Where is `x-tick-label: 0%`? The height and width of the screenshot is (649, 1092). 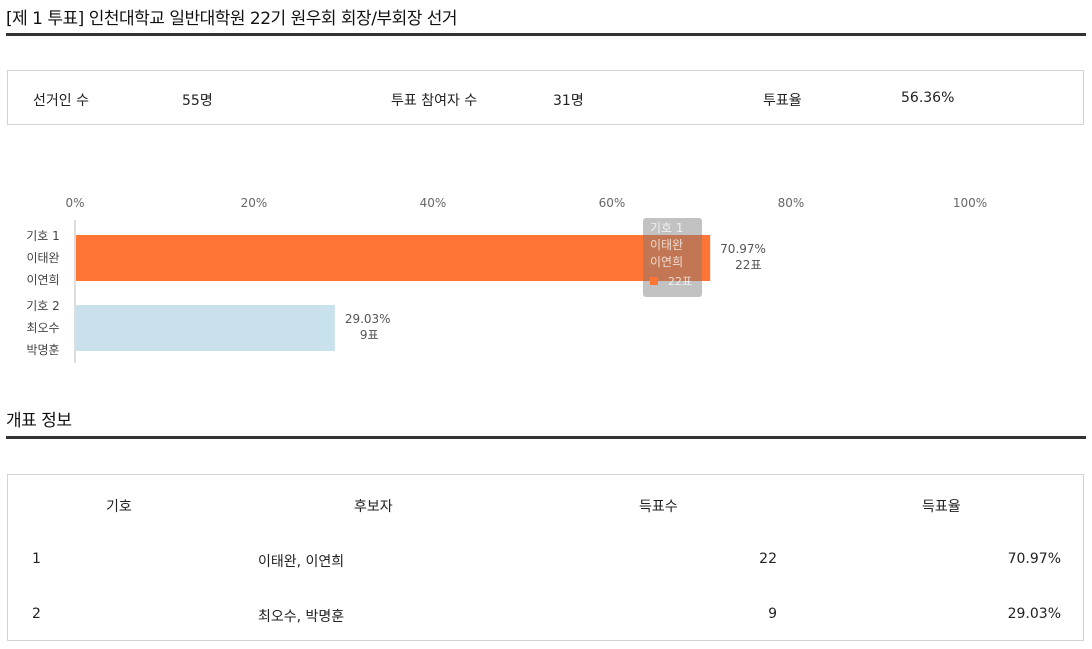 x-tick-label: 0% is located at coordinates (74, 203).